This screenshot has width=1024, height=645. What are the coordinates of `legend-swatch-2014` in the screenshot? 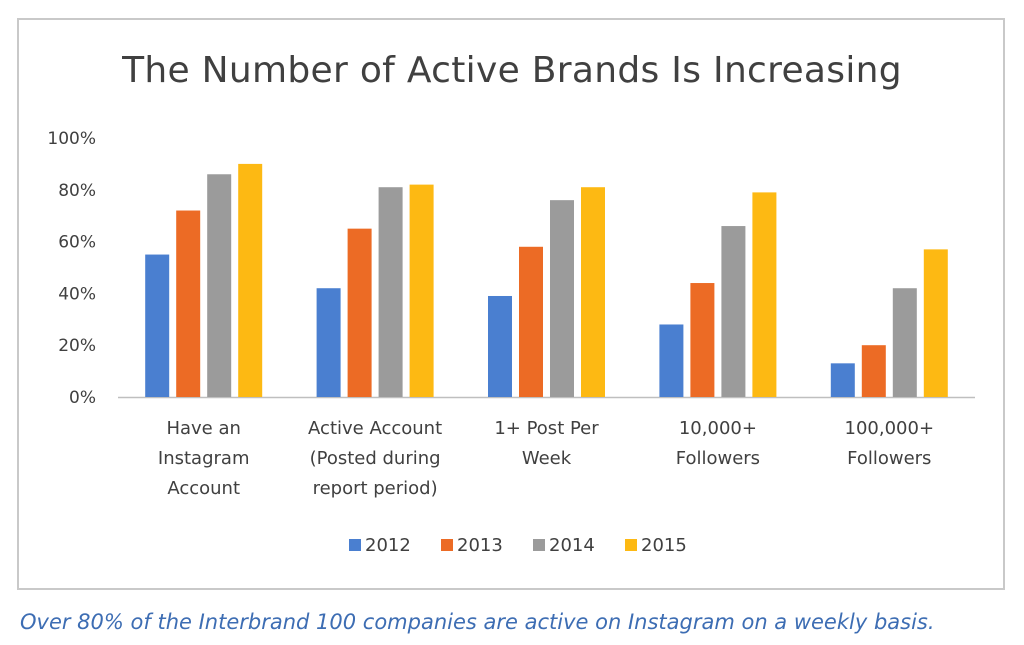 It's located at (539, 545).